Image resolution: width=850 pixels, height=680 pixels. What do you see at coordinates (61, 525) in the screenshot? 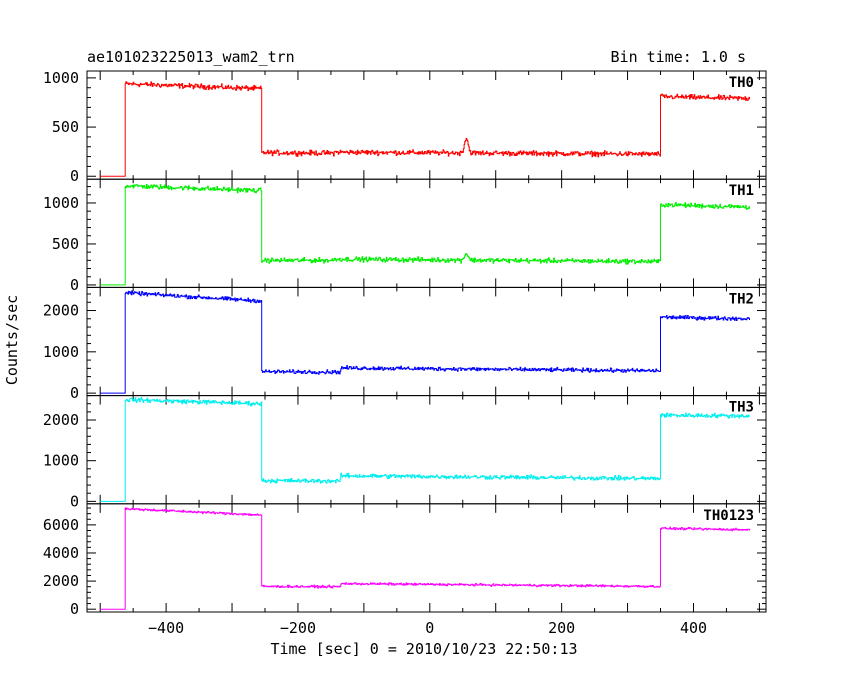
I see `y-tick-label: 6000` at bounding box center [61, 525].